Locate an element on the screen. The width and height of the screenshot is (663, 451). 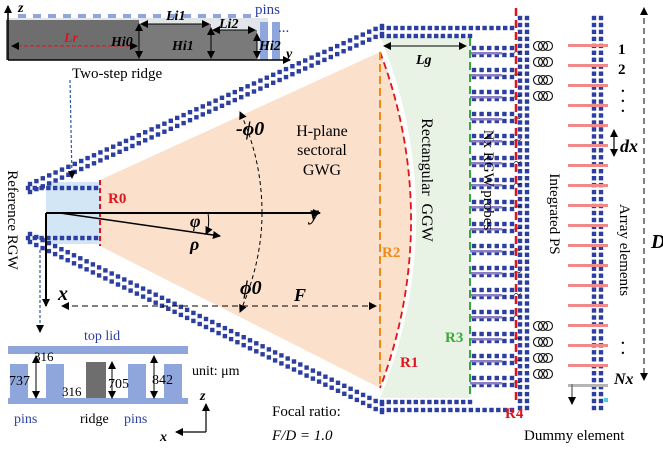
focal-ratio-value: F/D = 1.0 is located at coordinates (302, 436).